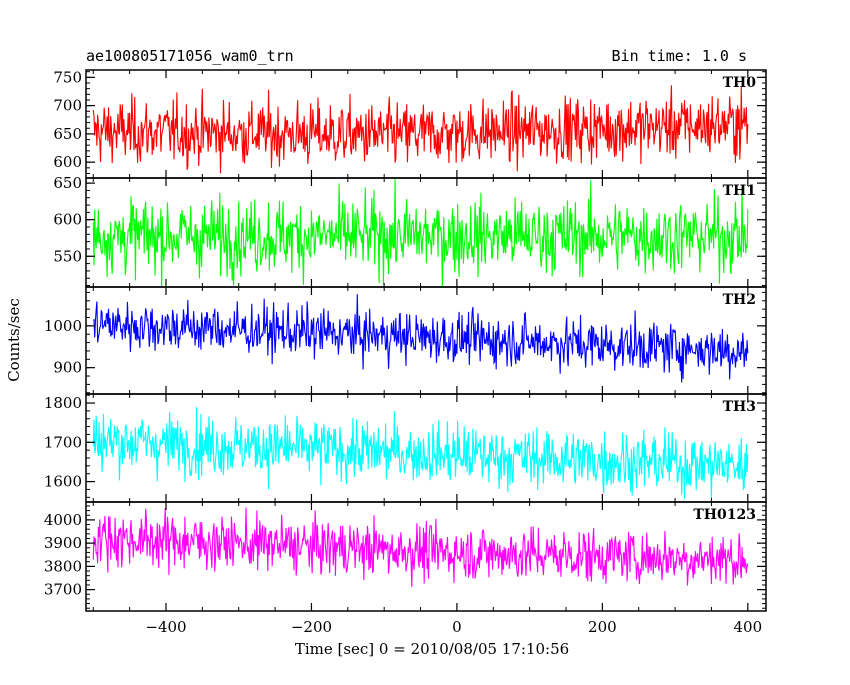  What do you see at coordinates (457, 627) in the screenshot?
I see `x-tick-label: 0` at bounding box center [457, 627].